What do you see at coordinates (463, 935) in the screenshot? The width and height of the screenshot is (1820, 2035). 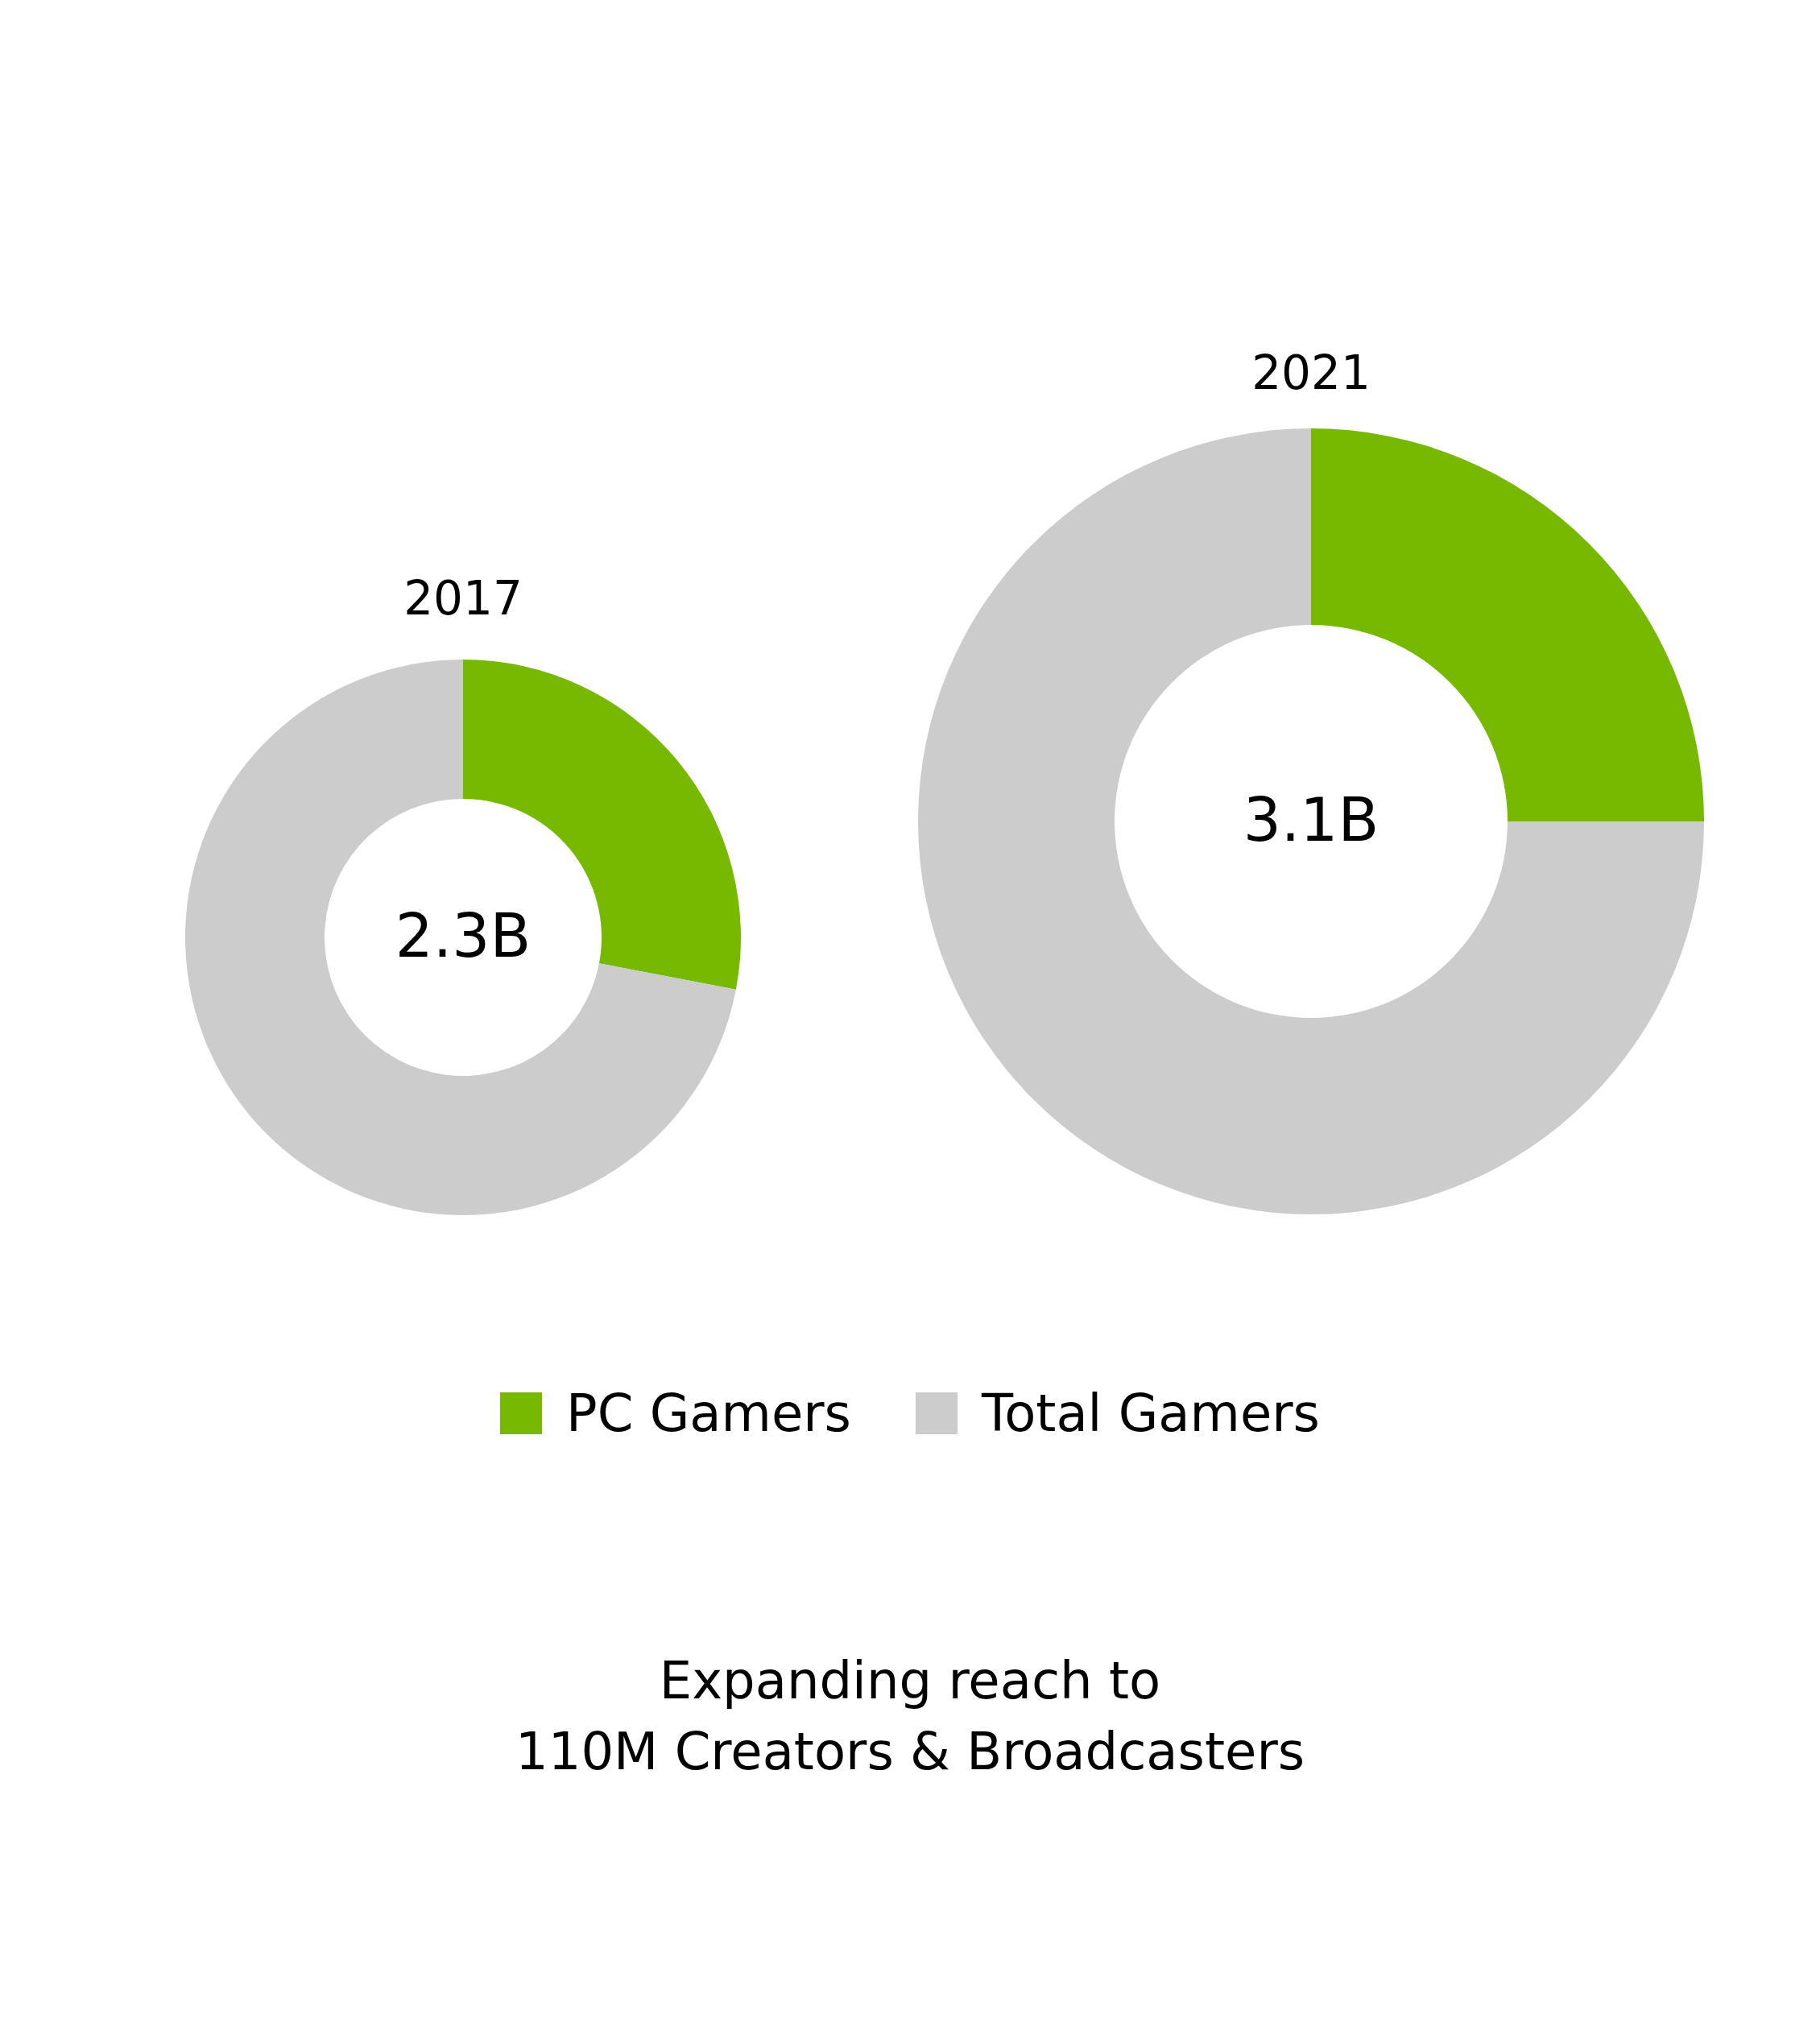 I see `text: 2.3B` at bounding box center [463, 935].